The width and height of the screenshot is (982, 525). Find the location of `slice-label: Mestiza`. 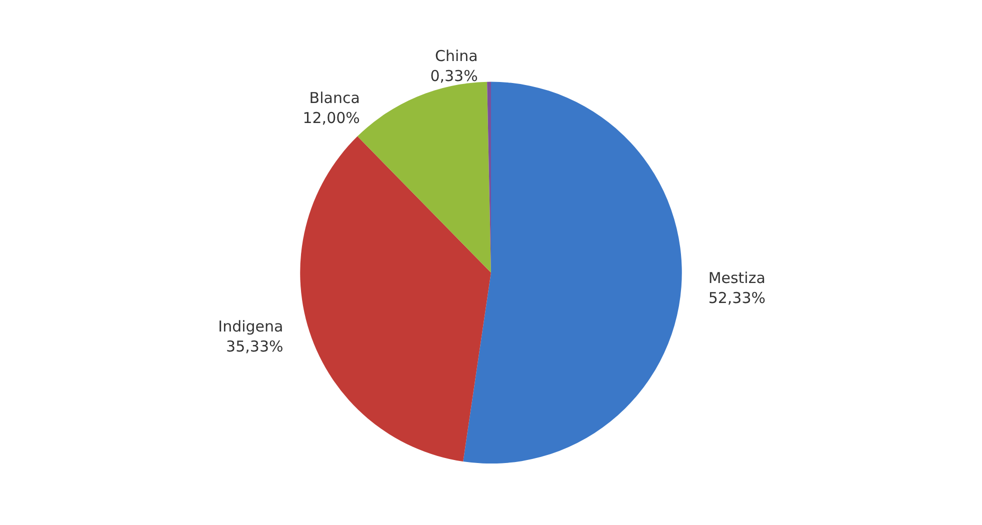

slice-label: Mestiza is located at coordinates (737, 277).